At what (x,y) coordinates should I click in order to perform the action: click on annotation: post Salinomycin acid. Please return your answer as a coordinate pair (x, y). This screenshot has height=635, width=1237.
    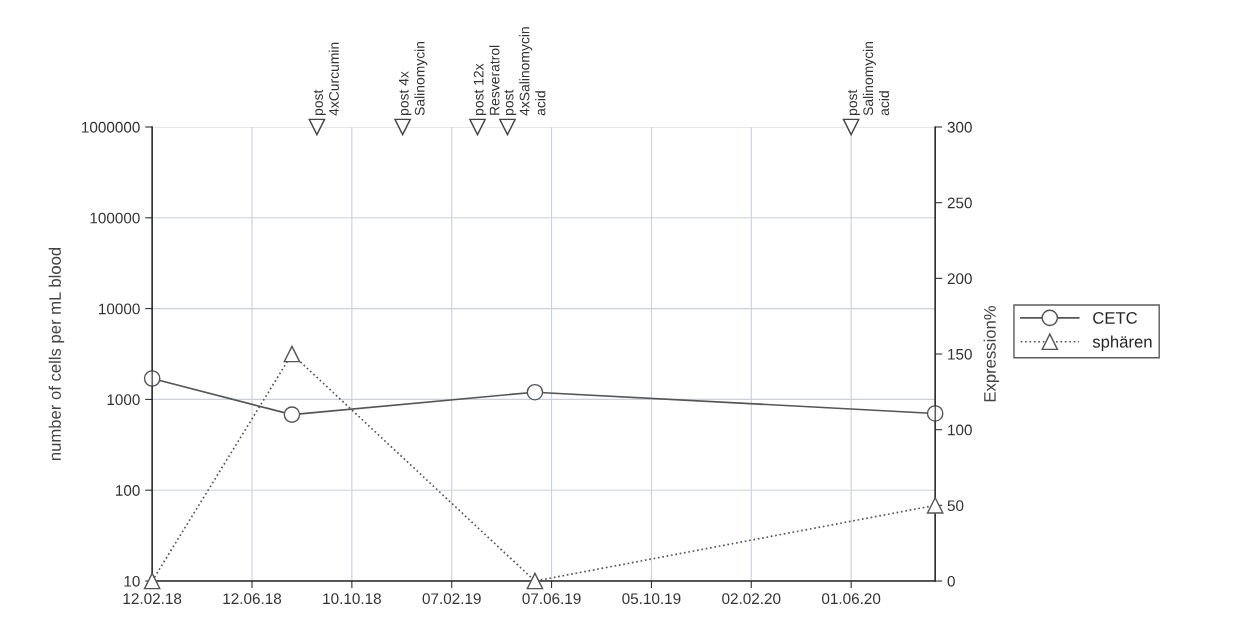
    Looking at the image, I should click on (869, 78).